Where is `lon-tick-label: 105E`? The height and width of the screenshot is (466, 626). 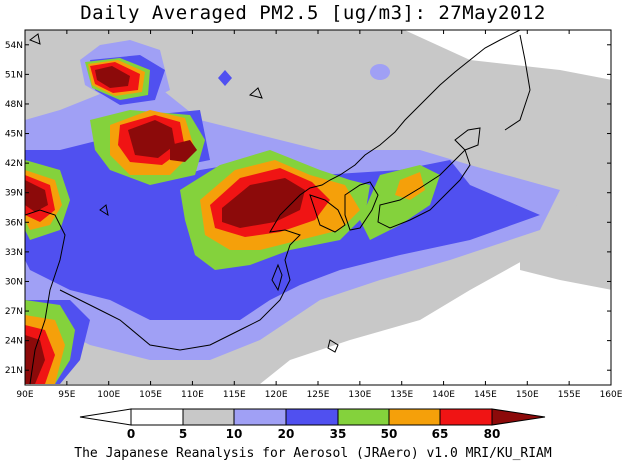
lon-tick-label: 105E is located at coordinates (150, 395).